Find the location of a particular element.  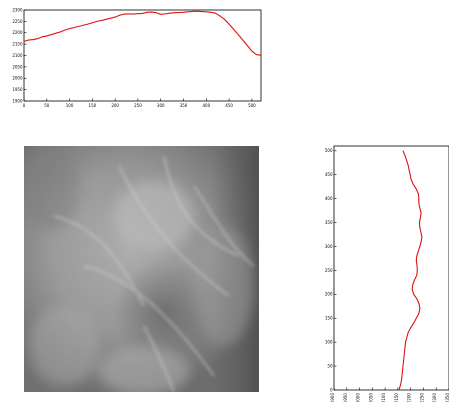

profile-line is located at coordinates (410, 270).